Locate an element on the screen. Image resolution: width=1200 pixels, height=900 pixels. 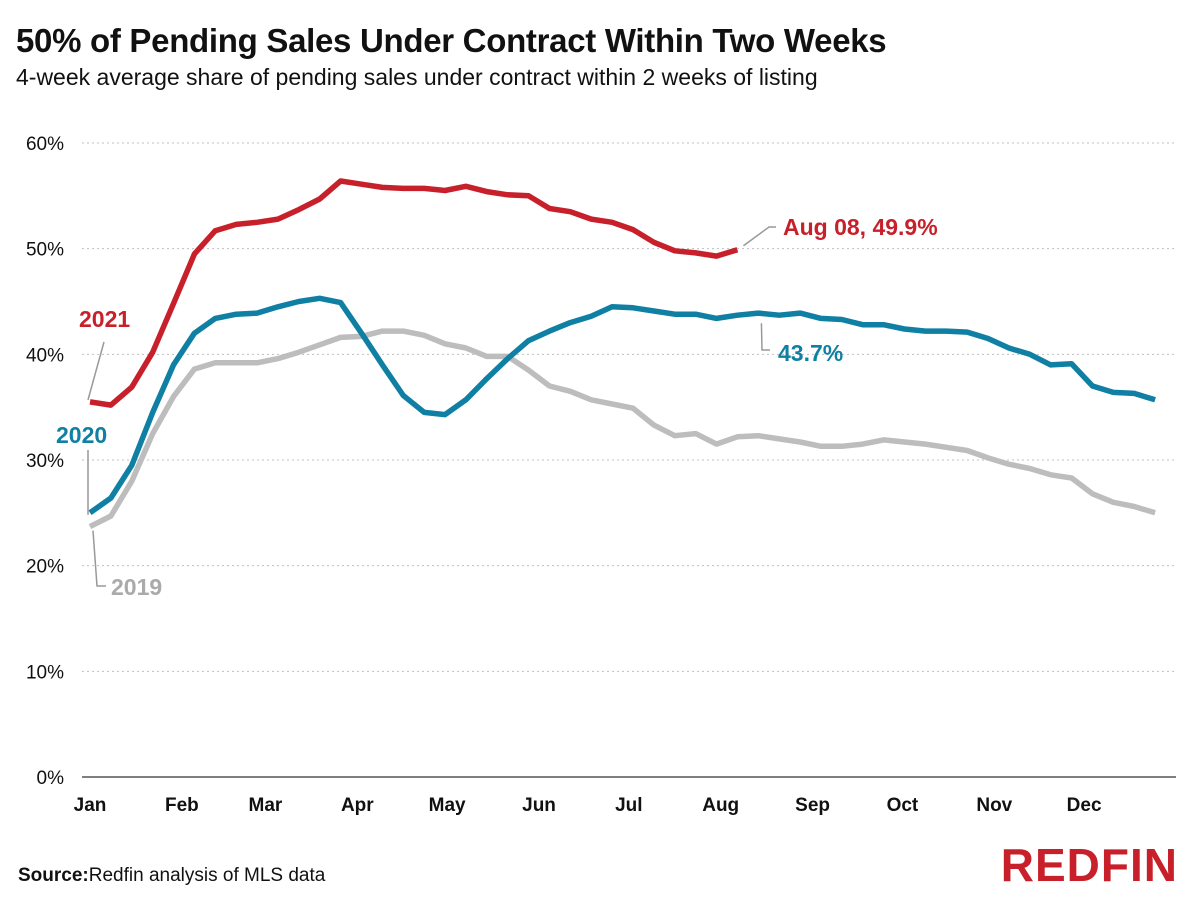
source-note: Source:Redfin analysis of MLS data is located at coordinates (171, 876).